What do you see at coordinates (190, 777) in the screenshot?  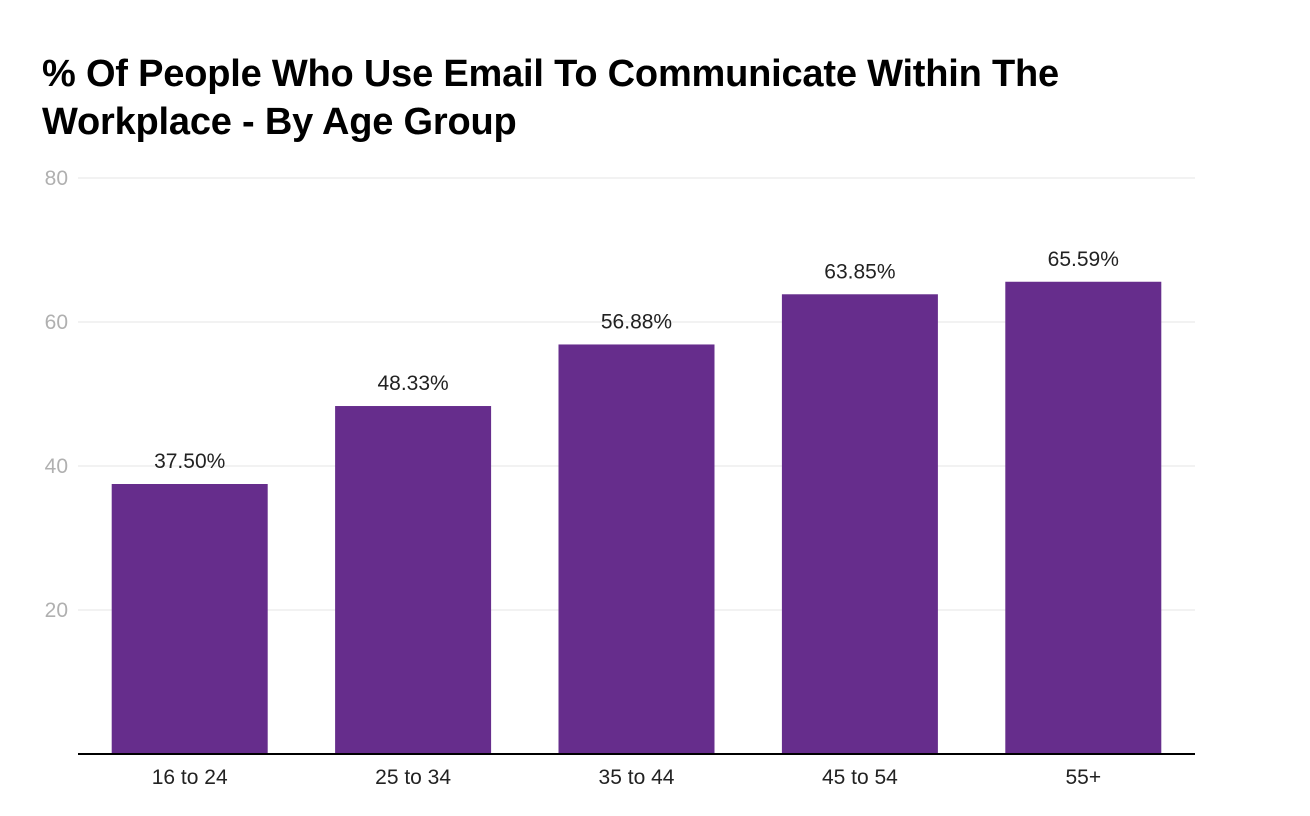 I see `x-tick-label: 16 to 24` at bounding box center [190, 777].